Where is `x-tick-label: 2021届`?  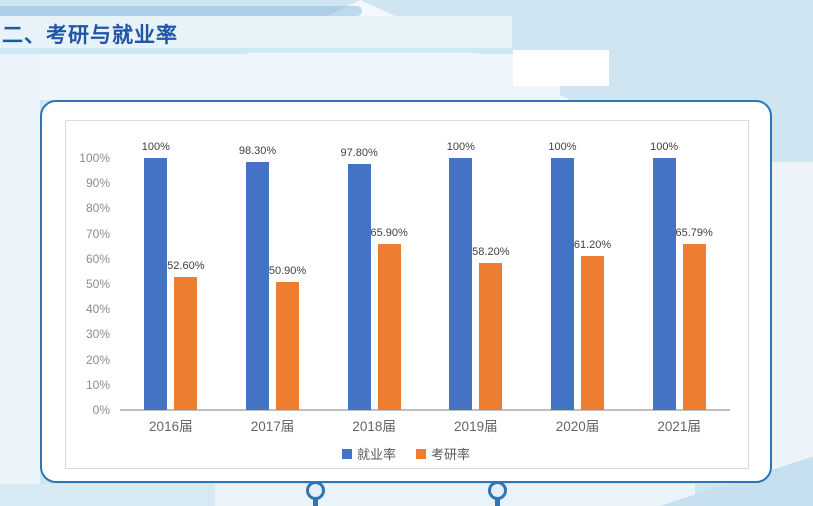
x-tick-label: 2021届 is located at coordinates (679, 426).